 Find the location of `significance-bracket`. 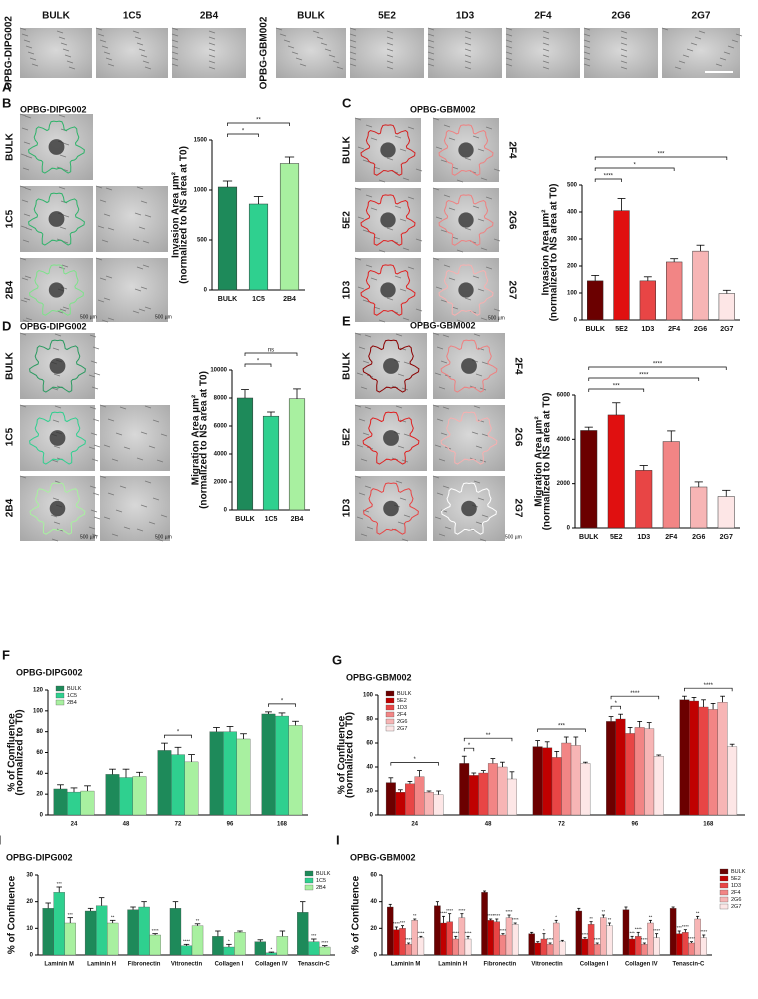

significance-bracket is located at coordinates (469, 749).